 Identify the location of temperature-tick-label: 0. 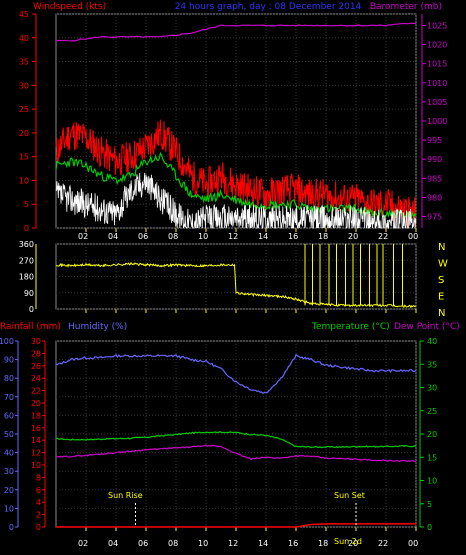
(429, 527).